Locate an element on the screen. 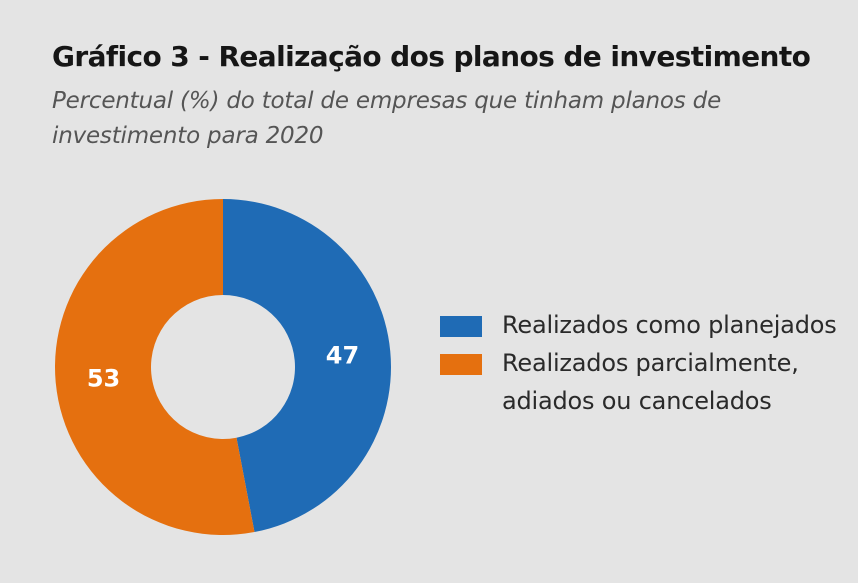  legend-swatch-orange is located at coordinates (461, 364).